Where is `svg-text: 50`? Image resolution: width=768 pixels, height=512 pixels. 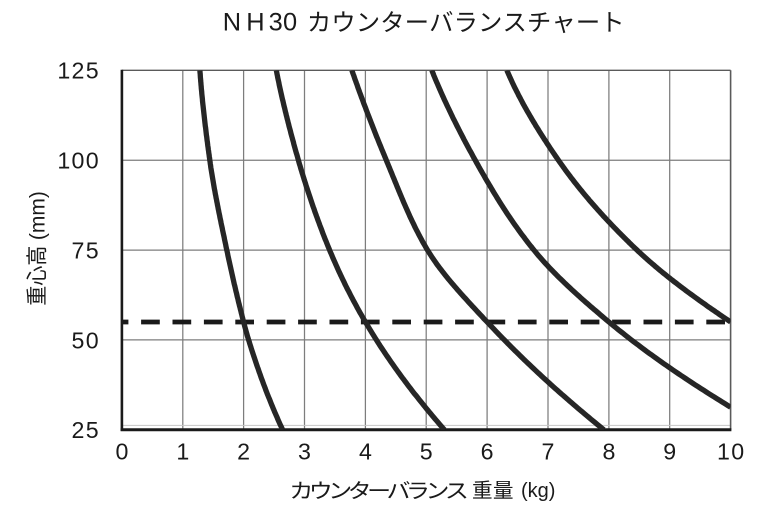 svg-text: 50 is located at coordinates (85, 340).